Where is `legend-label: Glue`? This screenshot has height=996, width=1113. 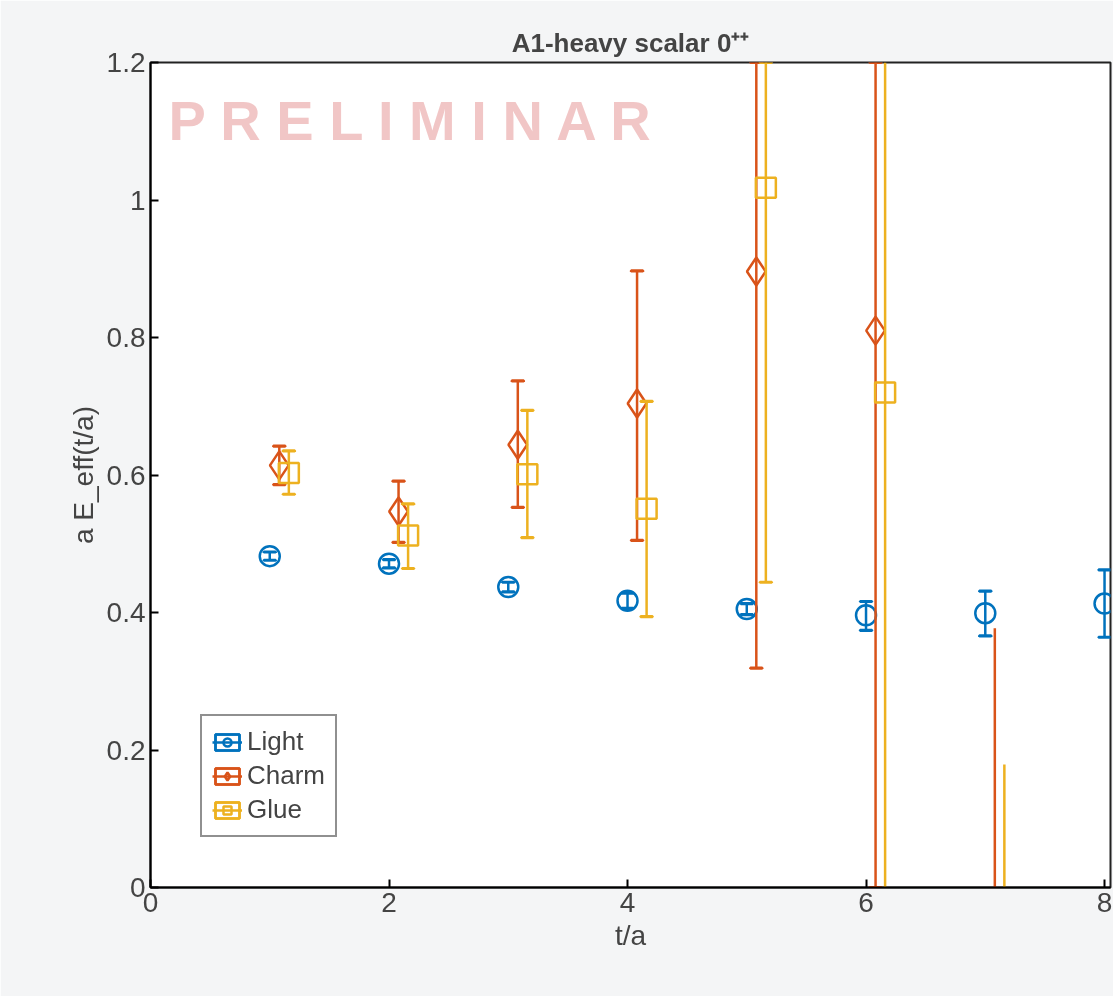 legend-label: Glue is located at coordinates (274, 809).